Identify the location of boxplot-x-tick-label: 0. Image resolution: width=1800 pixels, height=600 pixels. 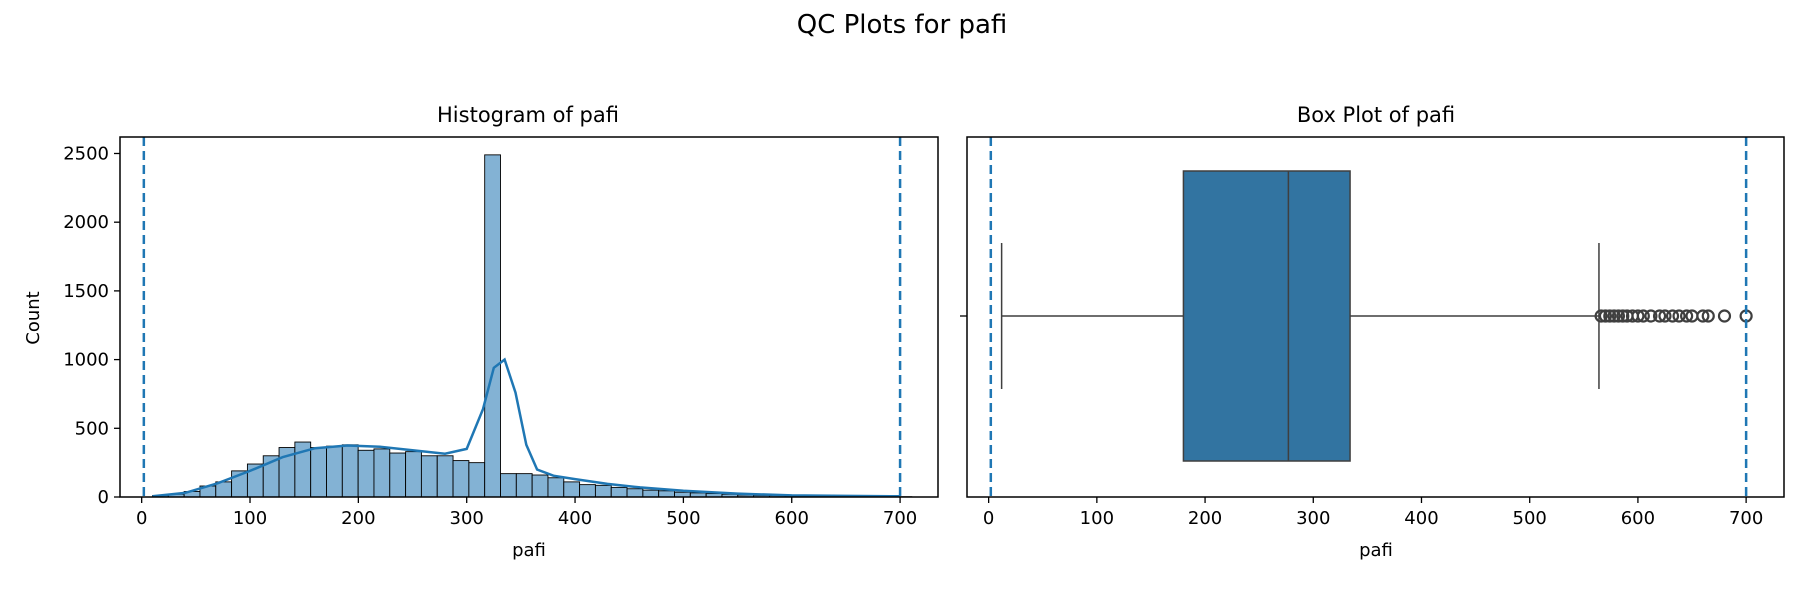
(988, 518).